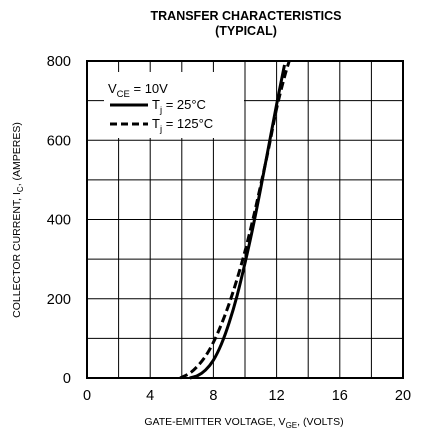 The width and height of the screenshot is (427, 434). What do you see at coordinates (150, 396) in the screenshot?
I see `x-tick-label: 4` at bounding box center [150, 396].